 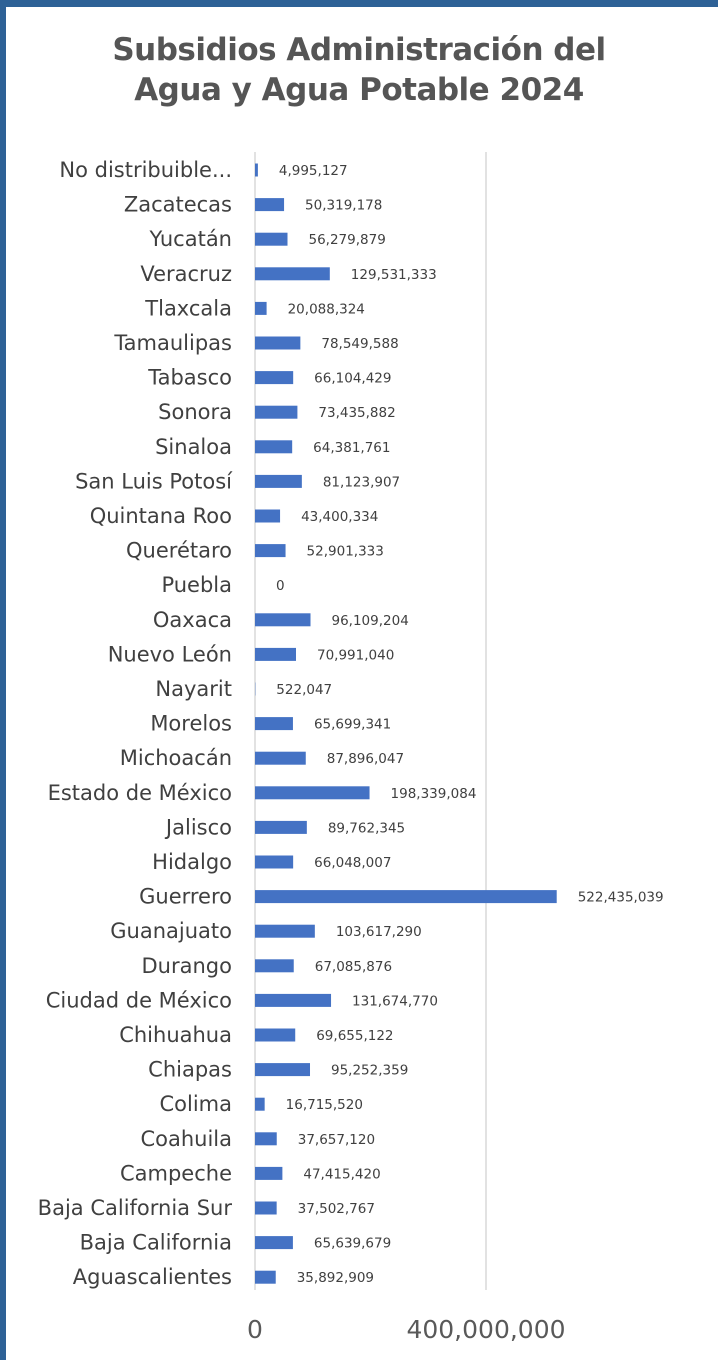 I want to click on data-label: 129,531,333, so click(x=394, y=275).